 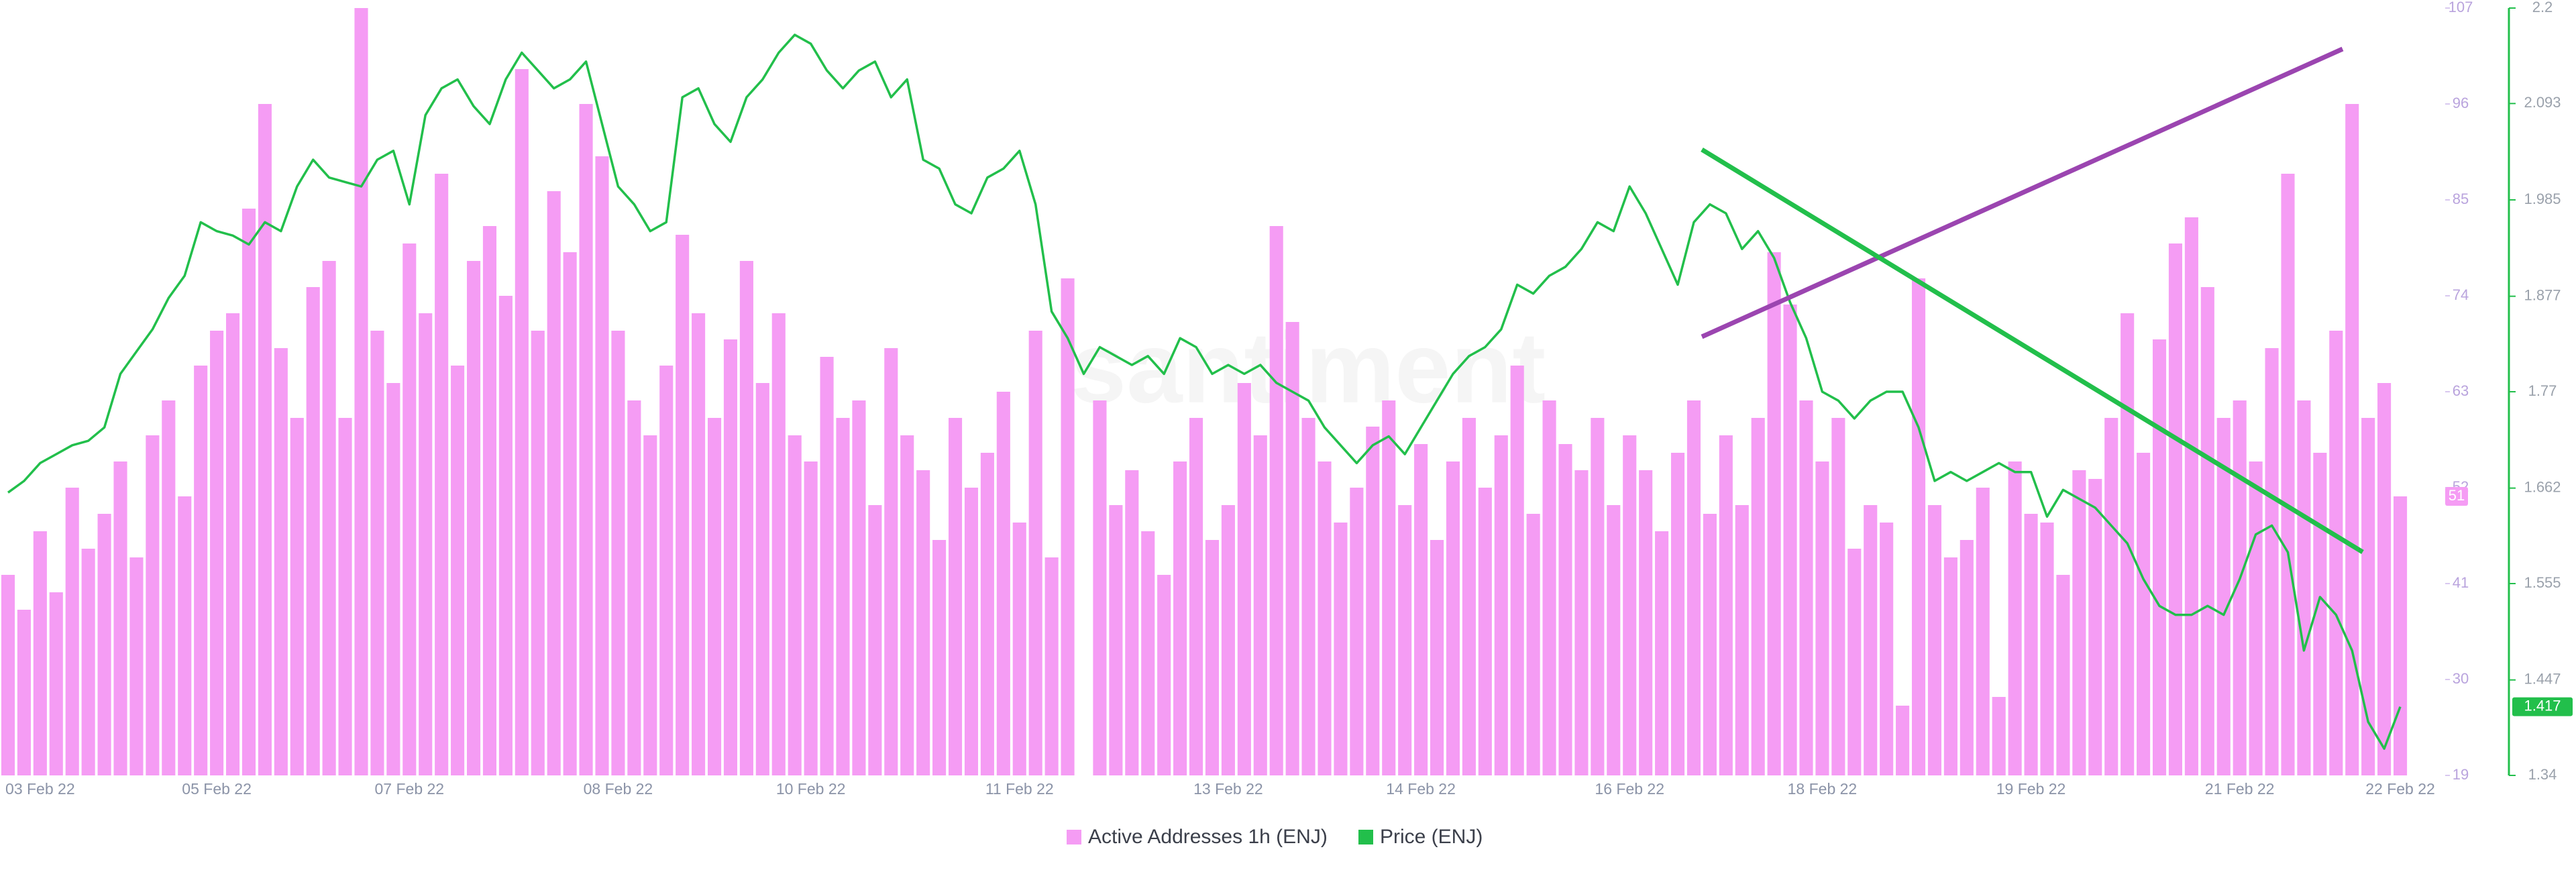 I want to click on legend: Active Addresses 1h (ENJ) Price (ENJ), so click(x=1275, y=837).